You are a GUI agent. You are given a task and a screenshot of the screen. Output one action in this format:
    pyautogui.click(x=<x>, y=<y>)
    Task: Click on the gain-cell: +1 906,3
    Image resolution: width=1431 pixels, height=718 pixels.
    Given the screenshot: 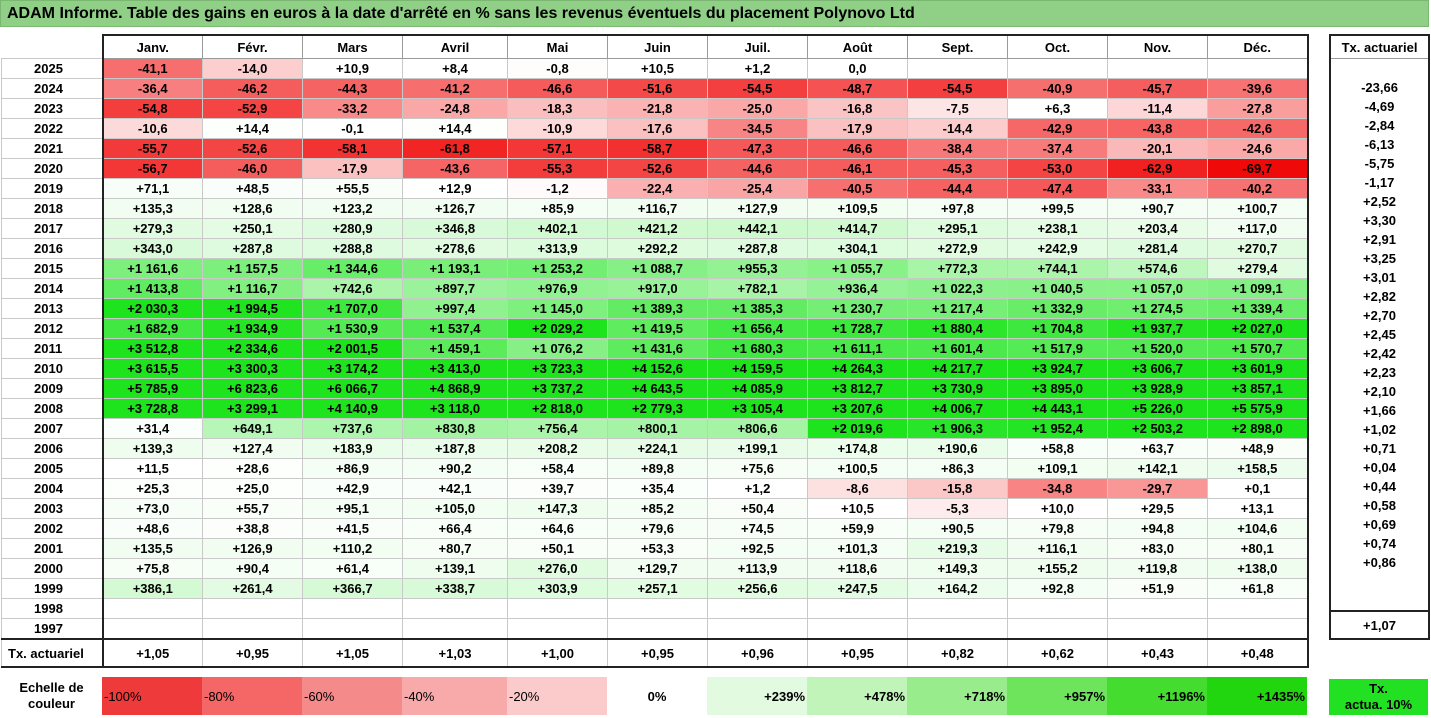 What is the action you would take?
    pyautogui.click(x=957, y=428)
    